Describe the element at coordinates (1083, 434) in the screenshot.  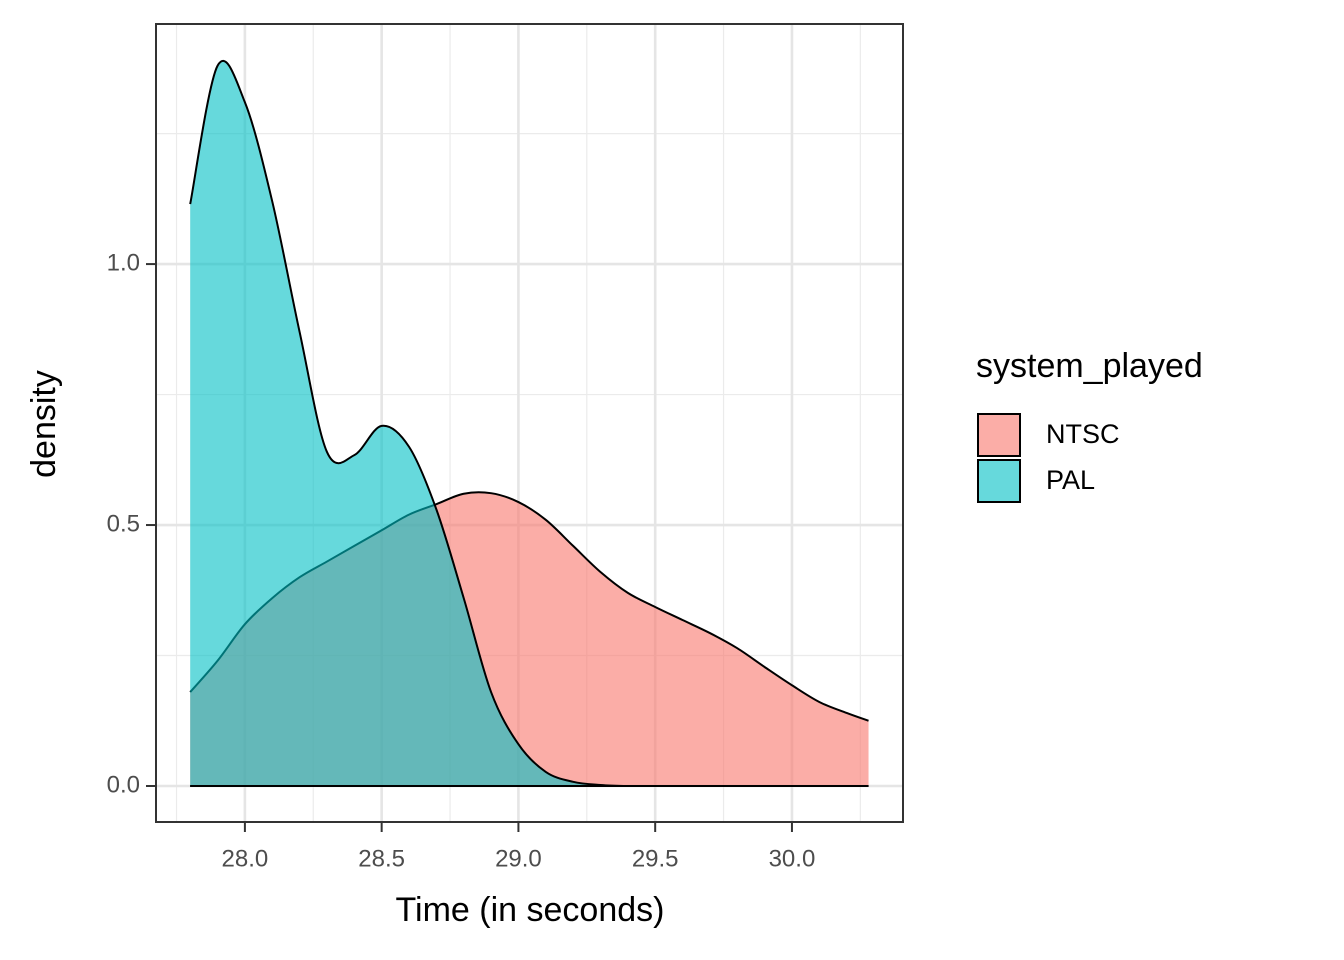
I see `legend-label: NTSC` at that location.